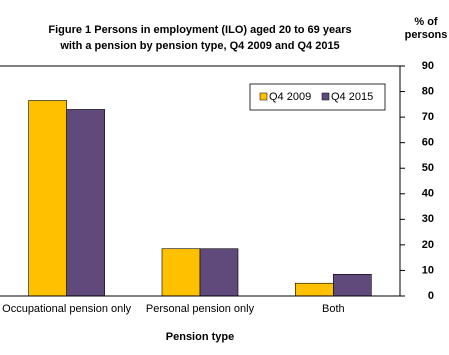 The image size is (449, 355). Describe the element at coordinates (426, 35) in the screenshot. I see `y-axis-label: persons` at that location.